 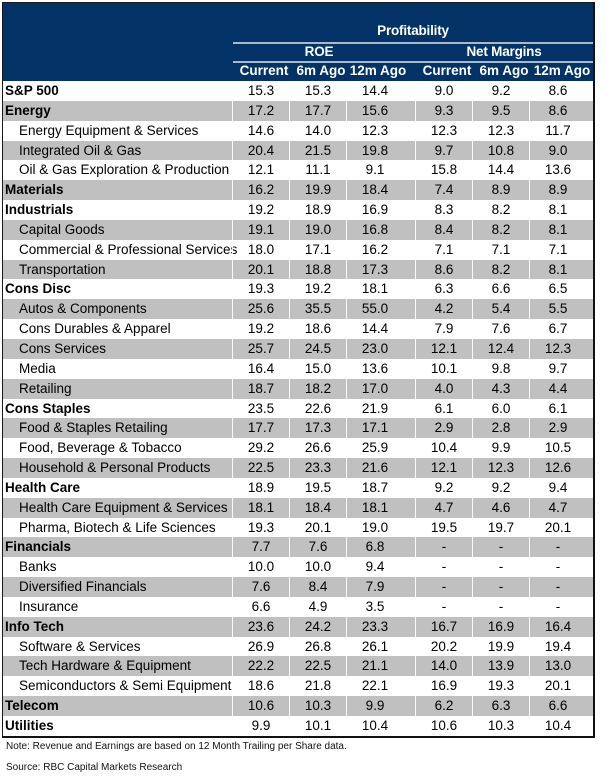 I want to click on col-nm-6m: 6m Ago, so click(x=504, y=70).